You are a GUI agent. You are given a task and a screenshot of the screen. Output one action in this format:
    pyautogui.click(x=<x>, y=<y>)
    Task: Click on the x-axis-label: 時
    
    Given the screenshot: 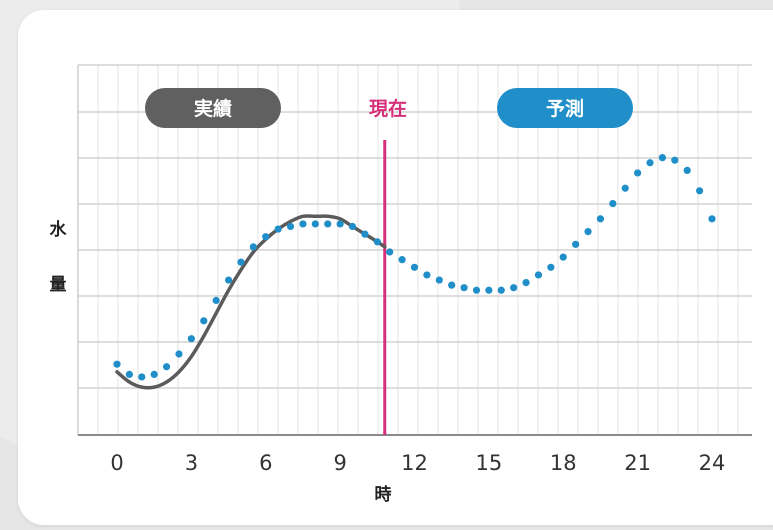 What is the action you would take?
    pyautogui.click(x=383, y=494)
    